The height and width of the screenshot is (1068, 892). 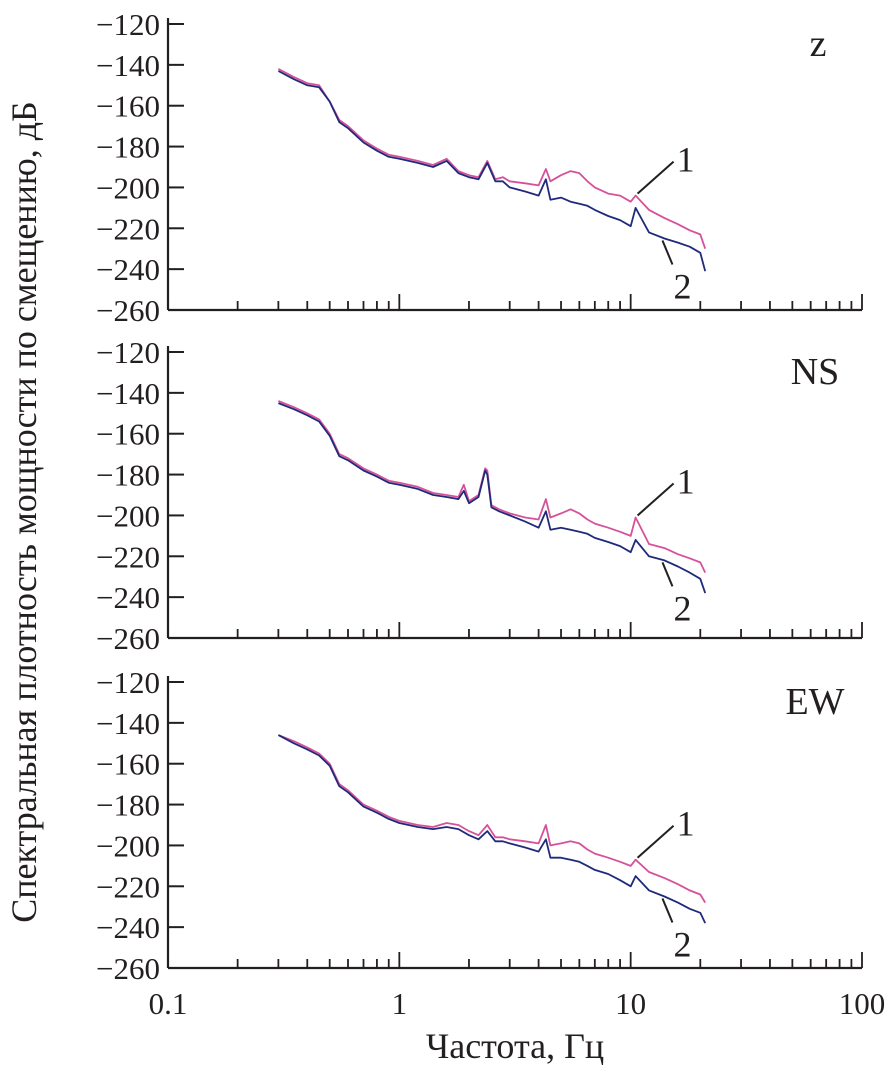 I want to click on x-tick-label: 100, so click(x=862, y=1003).